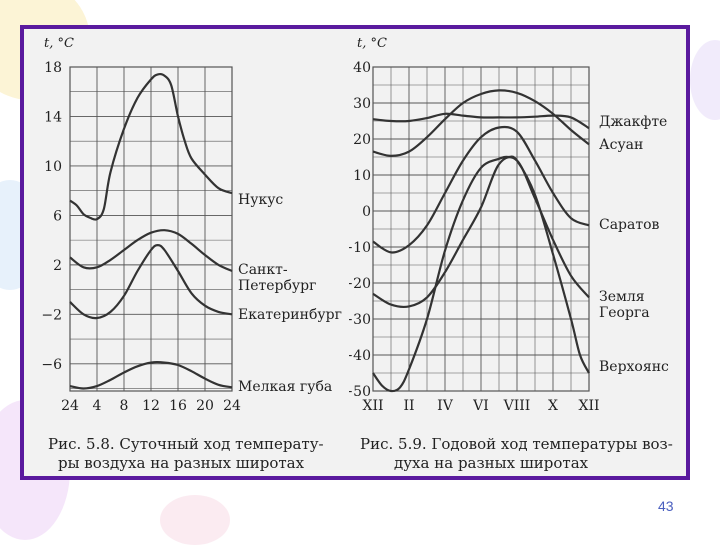 This screenshot has width=720, height=545. Describe the element at coordinates (366, 212) in the screenshot. I see `y-tick-label: 0` at that location.